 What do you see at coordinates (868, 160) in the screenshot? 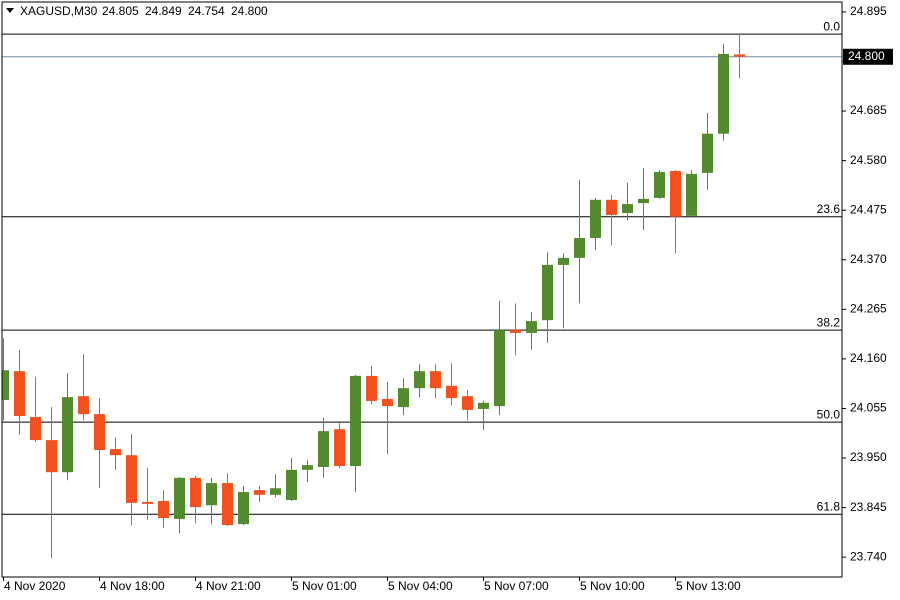
I see `y-tick-label: 24.580` at bounding box center [868, 160].